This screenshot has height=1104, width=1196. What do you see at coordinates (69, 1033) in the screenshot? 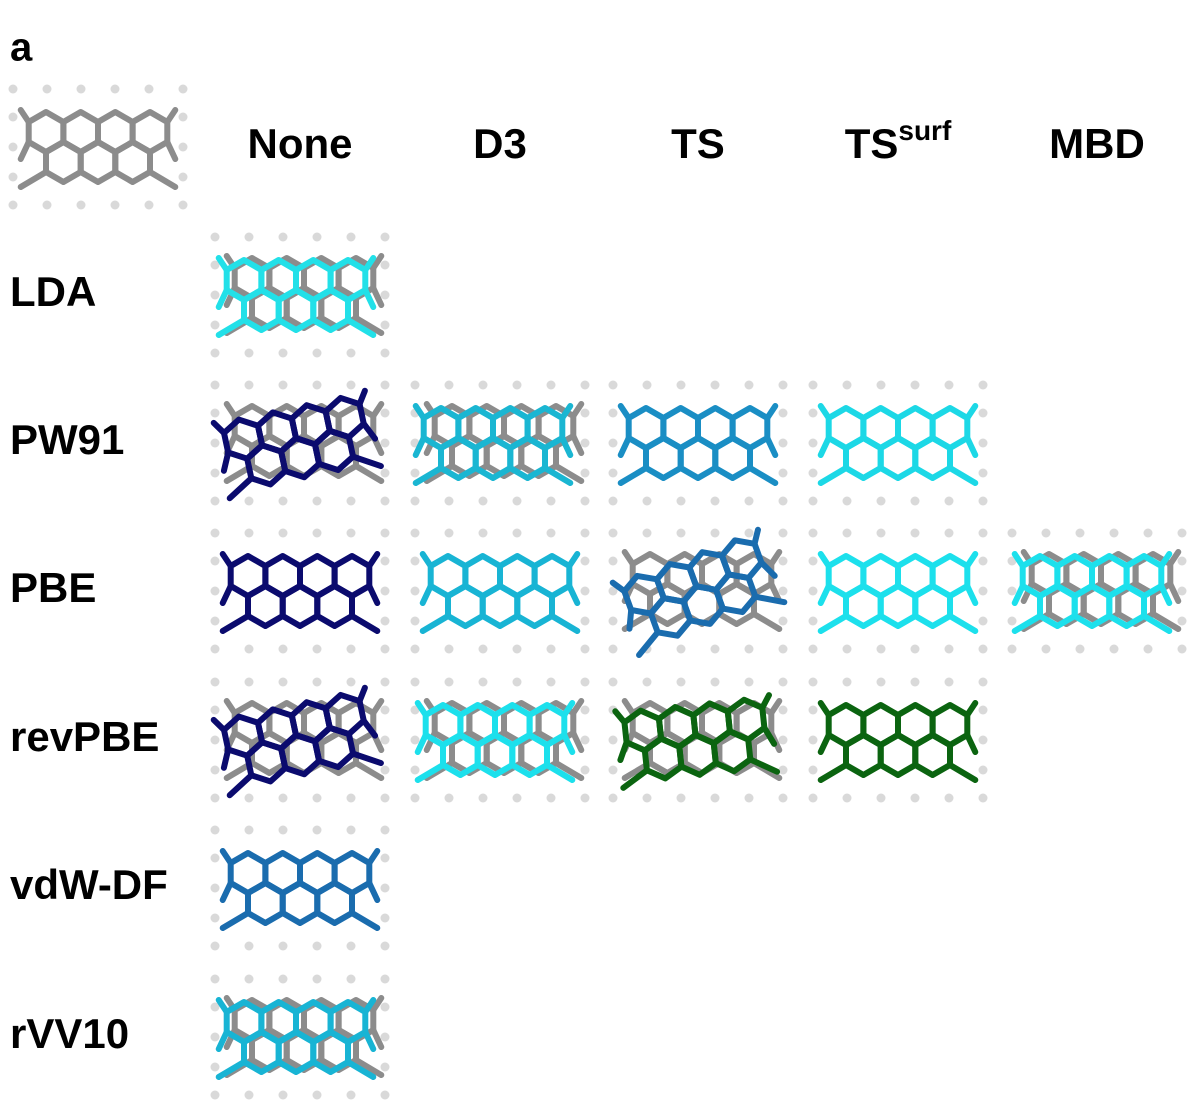
I see `row-label: rVV10` at bounding box center [69, 1033].